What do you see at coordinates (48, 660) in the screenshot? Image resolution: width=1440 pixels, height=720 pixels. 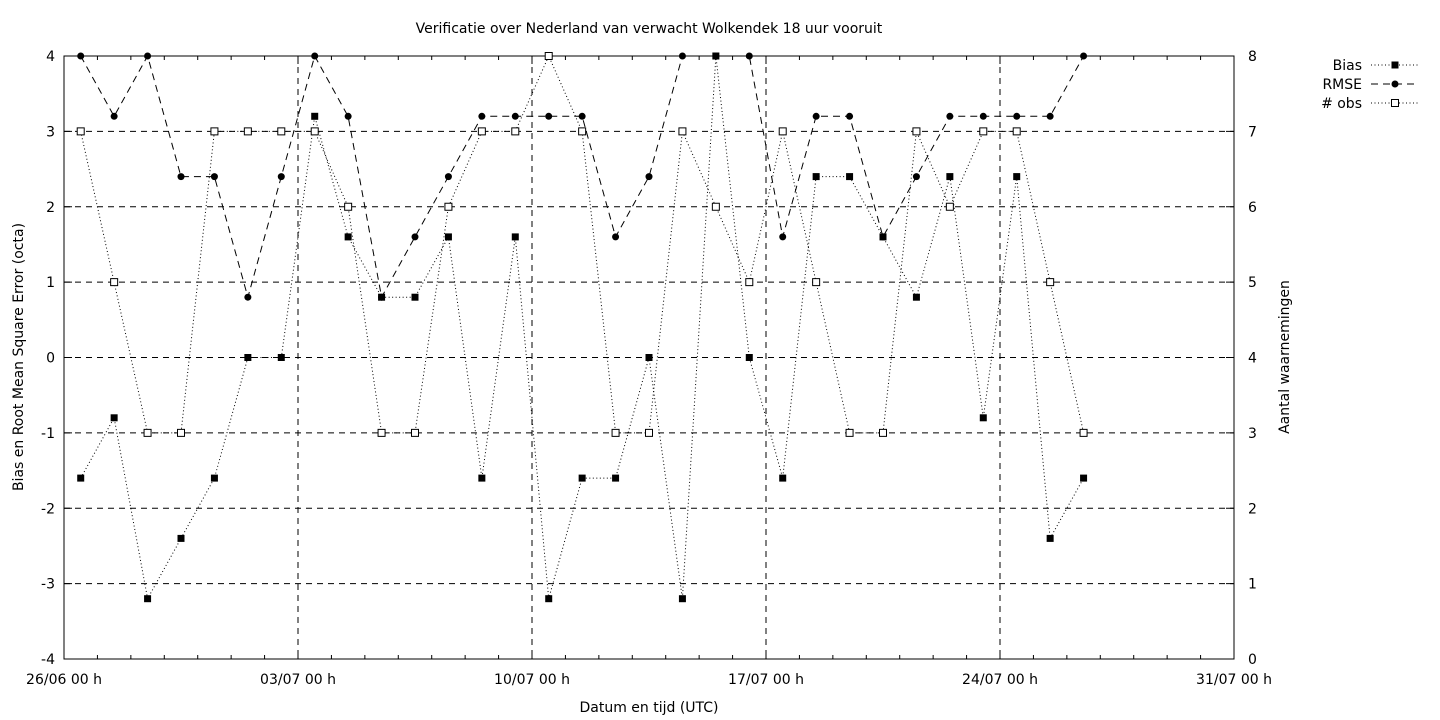 I see `y-tick-label: -4` at bounding box center [48, 660].